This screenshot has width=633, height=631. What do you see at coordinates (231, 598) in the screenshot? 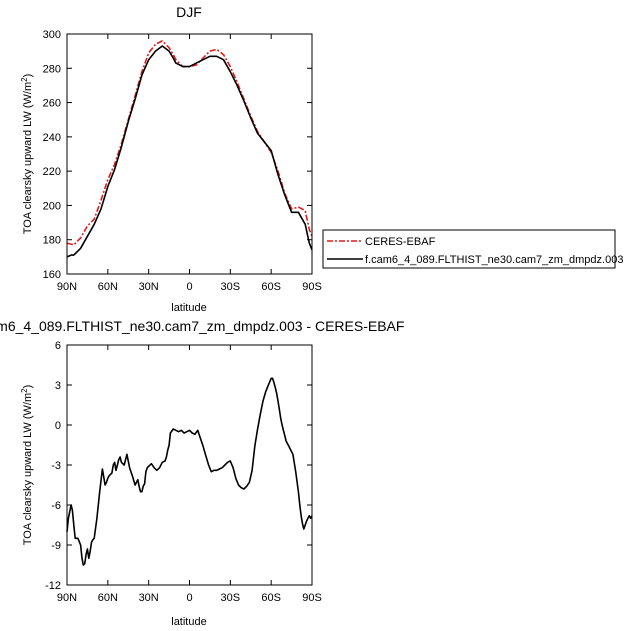
I see `bottom-xtick-label: 30S` at bounding box center [231, 598].